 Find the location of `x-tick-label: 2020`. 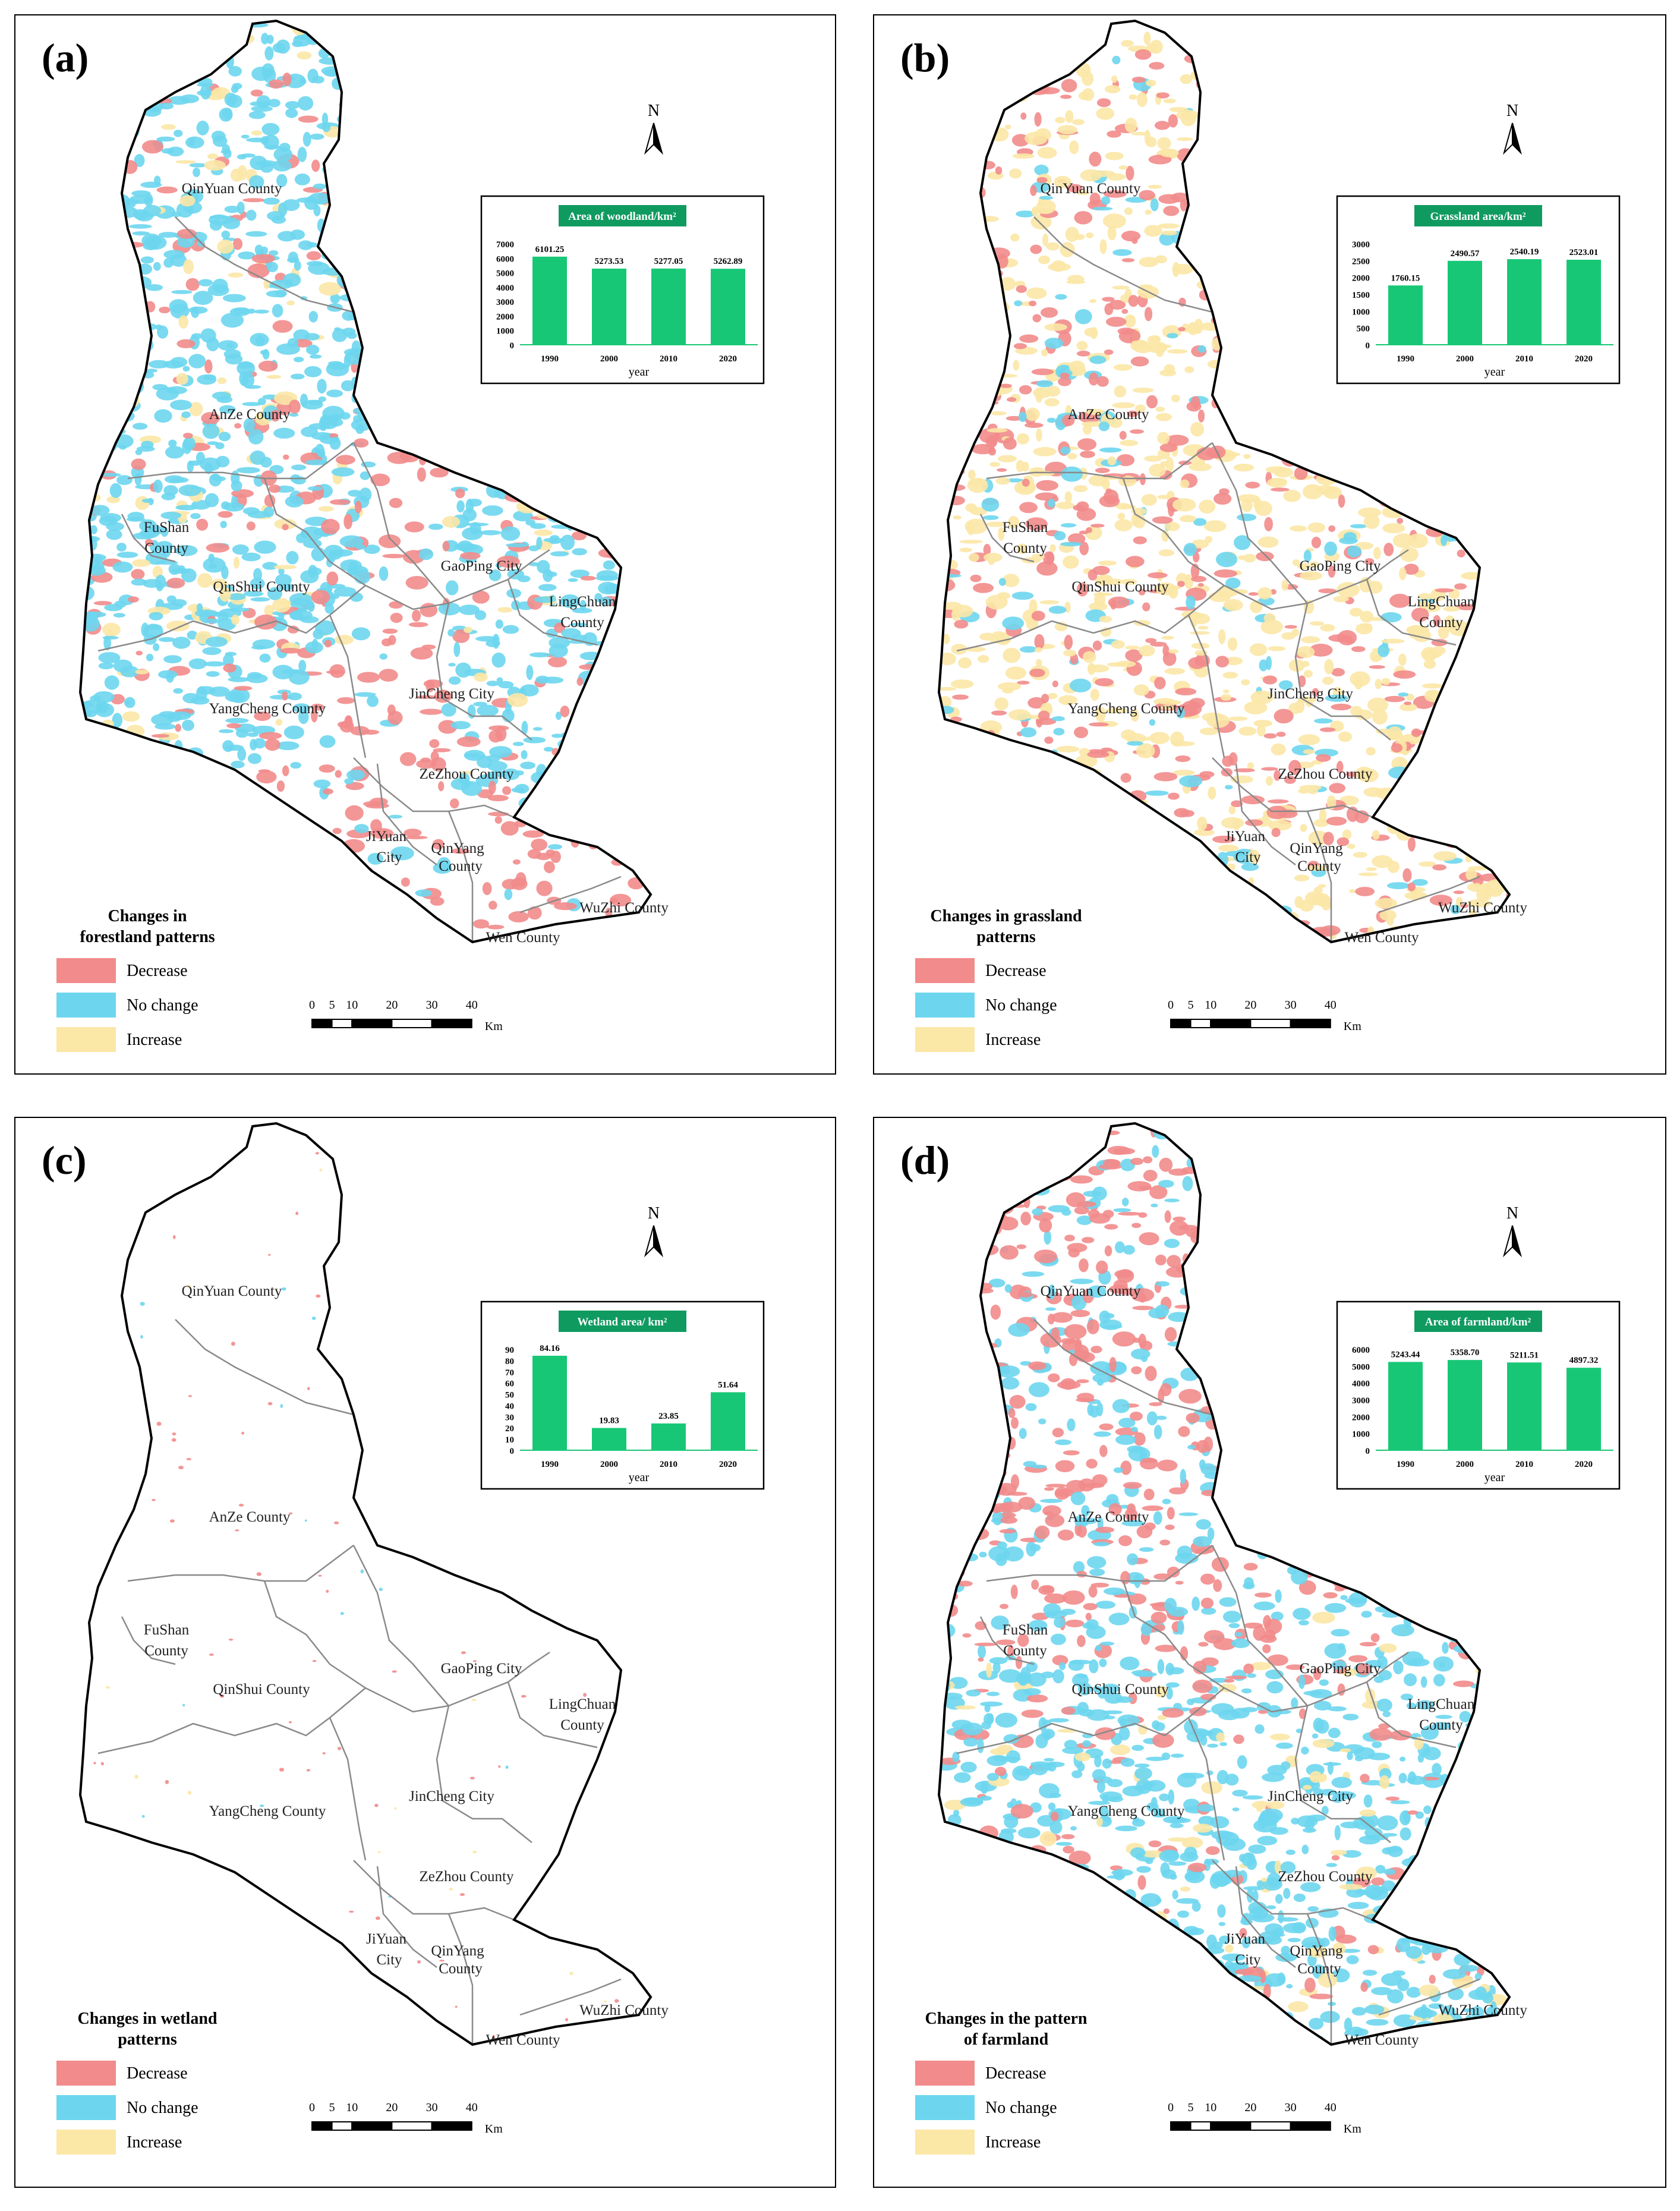

x-tick-label: 2020 is located at coordinates (1584, 1464).